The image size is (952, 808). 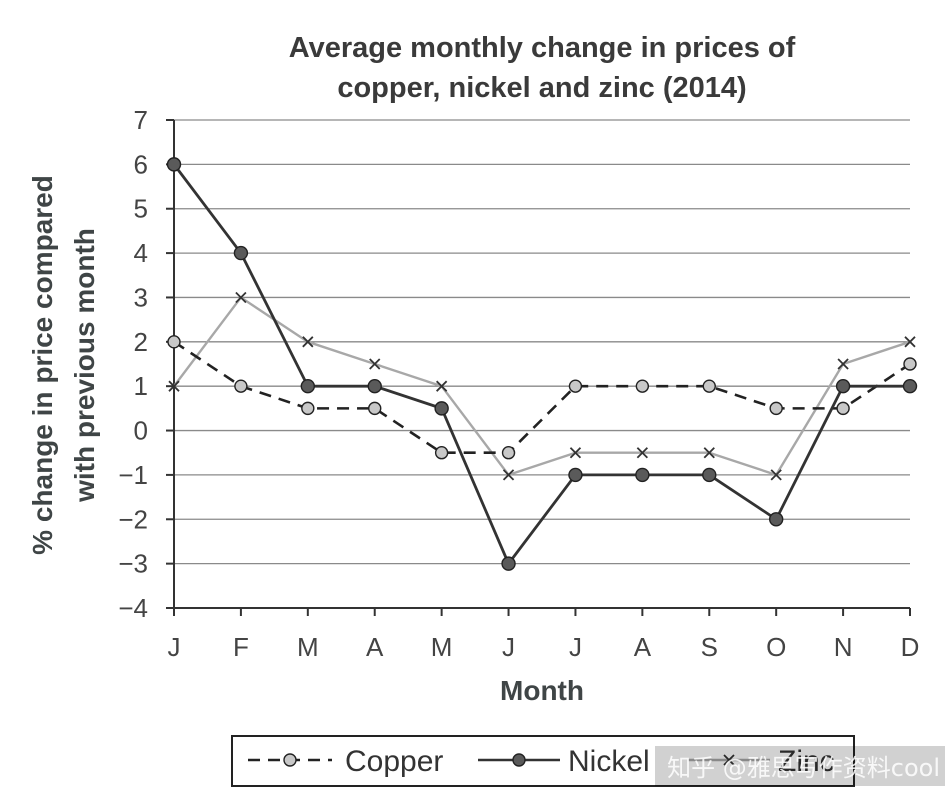 What do you see at coordinates (133, 519) in the screenshot?
I see `y-tick-label: −2` at bounding box center [133, 519].